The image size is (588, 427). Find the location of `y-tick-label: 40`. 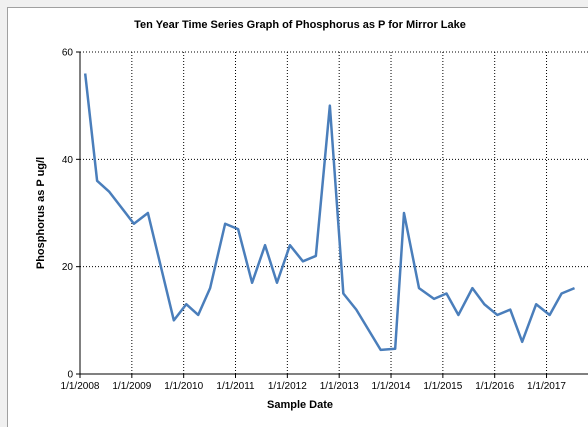

y-tick-label: 40 is located at coordinates (68, 160).